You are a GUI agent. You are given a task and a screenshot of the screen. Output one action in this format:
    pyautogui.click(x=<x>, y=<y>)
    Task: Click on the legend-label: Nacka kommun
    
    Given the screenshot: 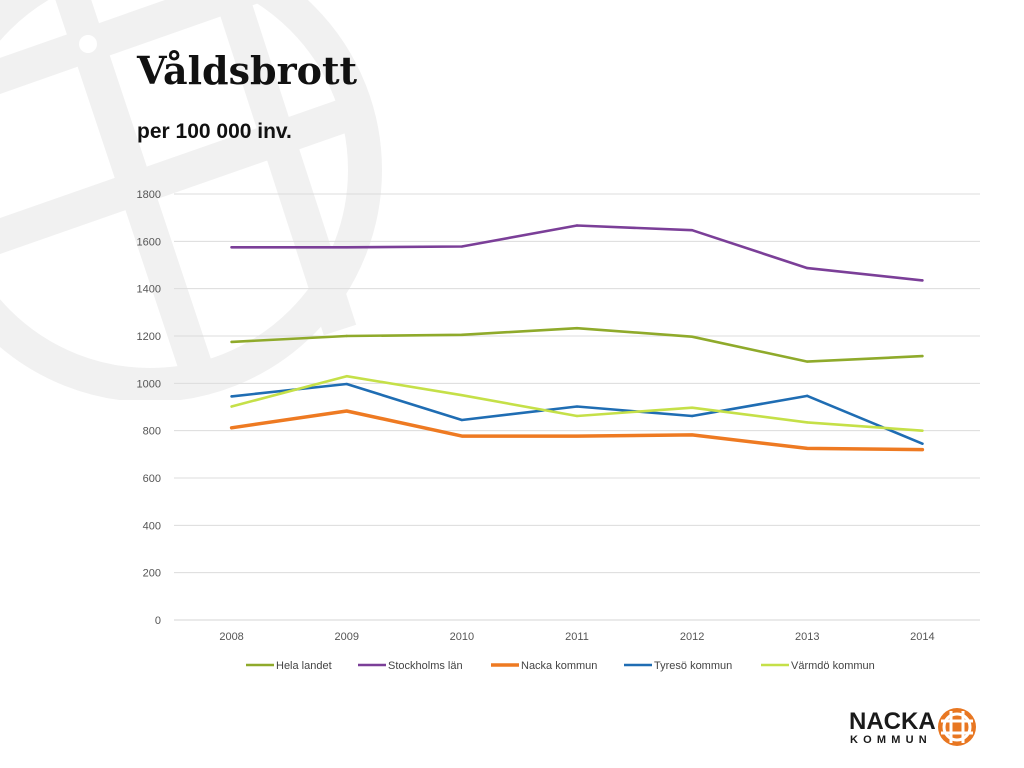 What is the action you would take?
    pyautogui.click(x=559, y=666)
    